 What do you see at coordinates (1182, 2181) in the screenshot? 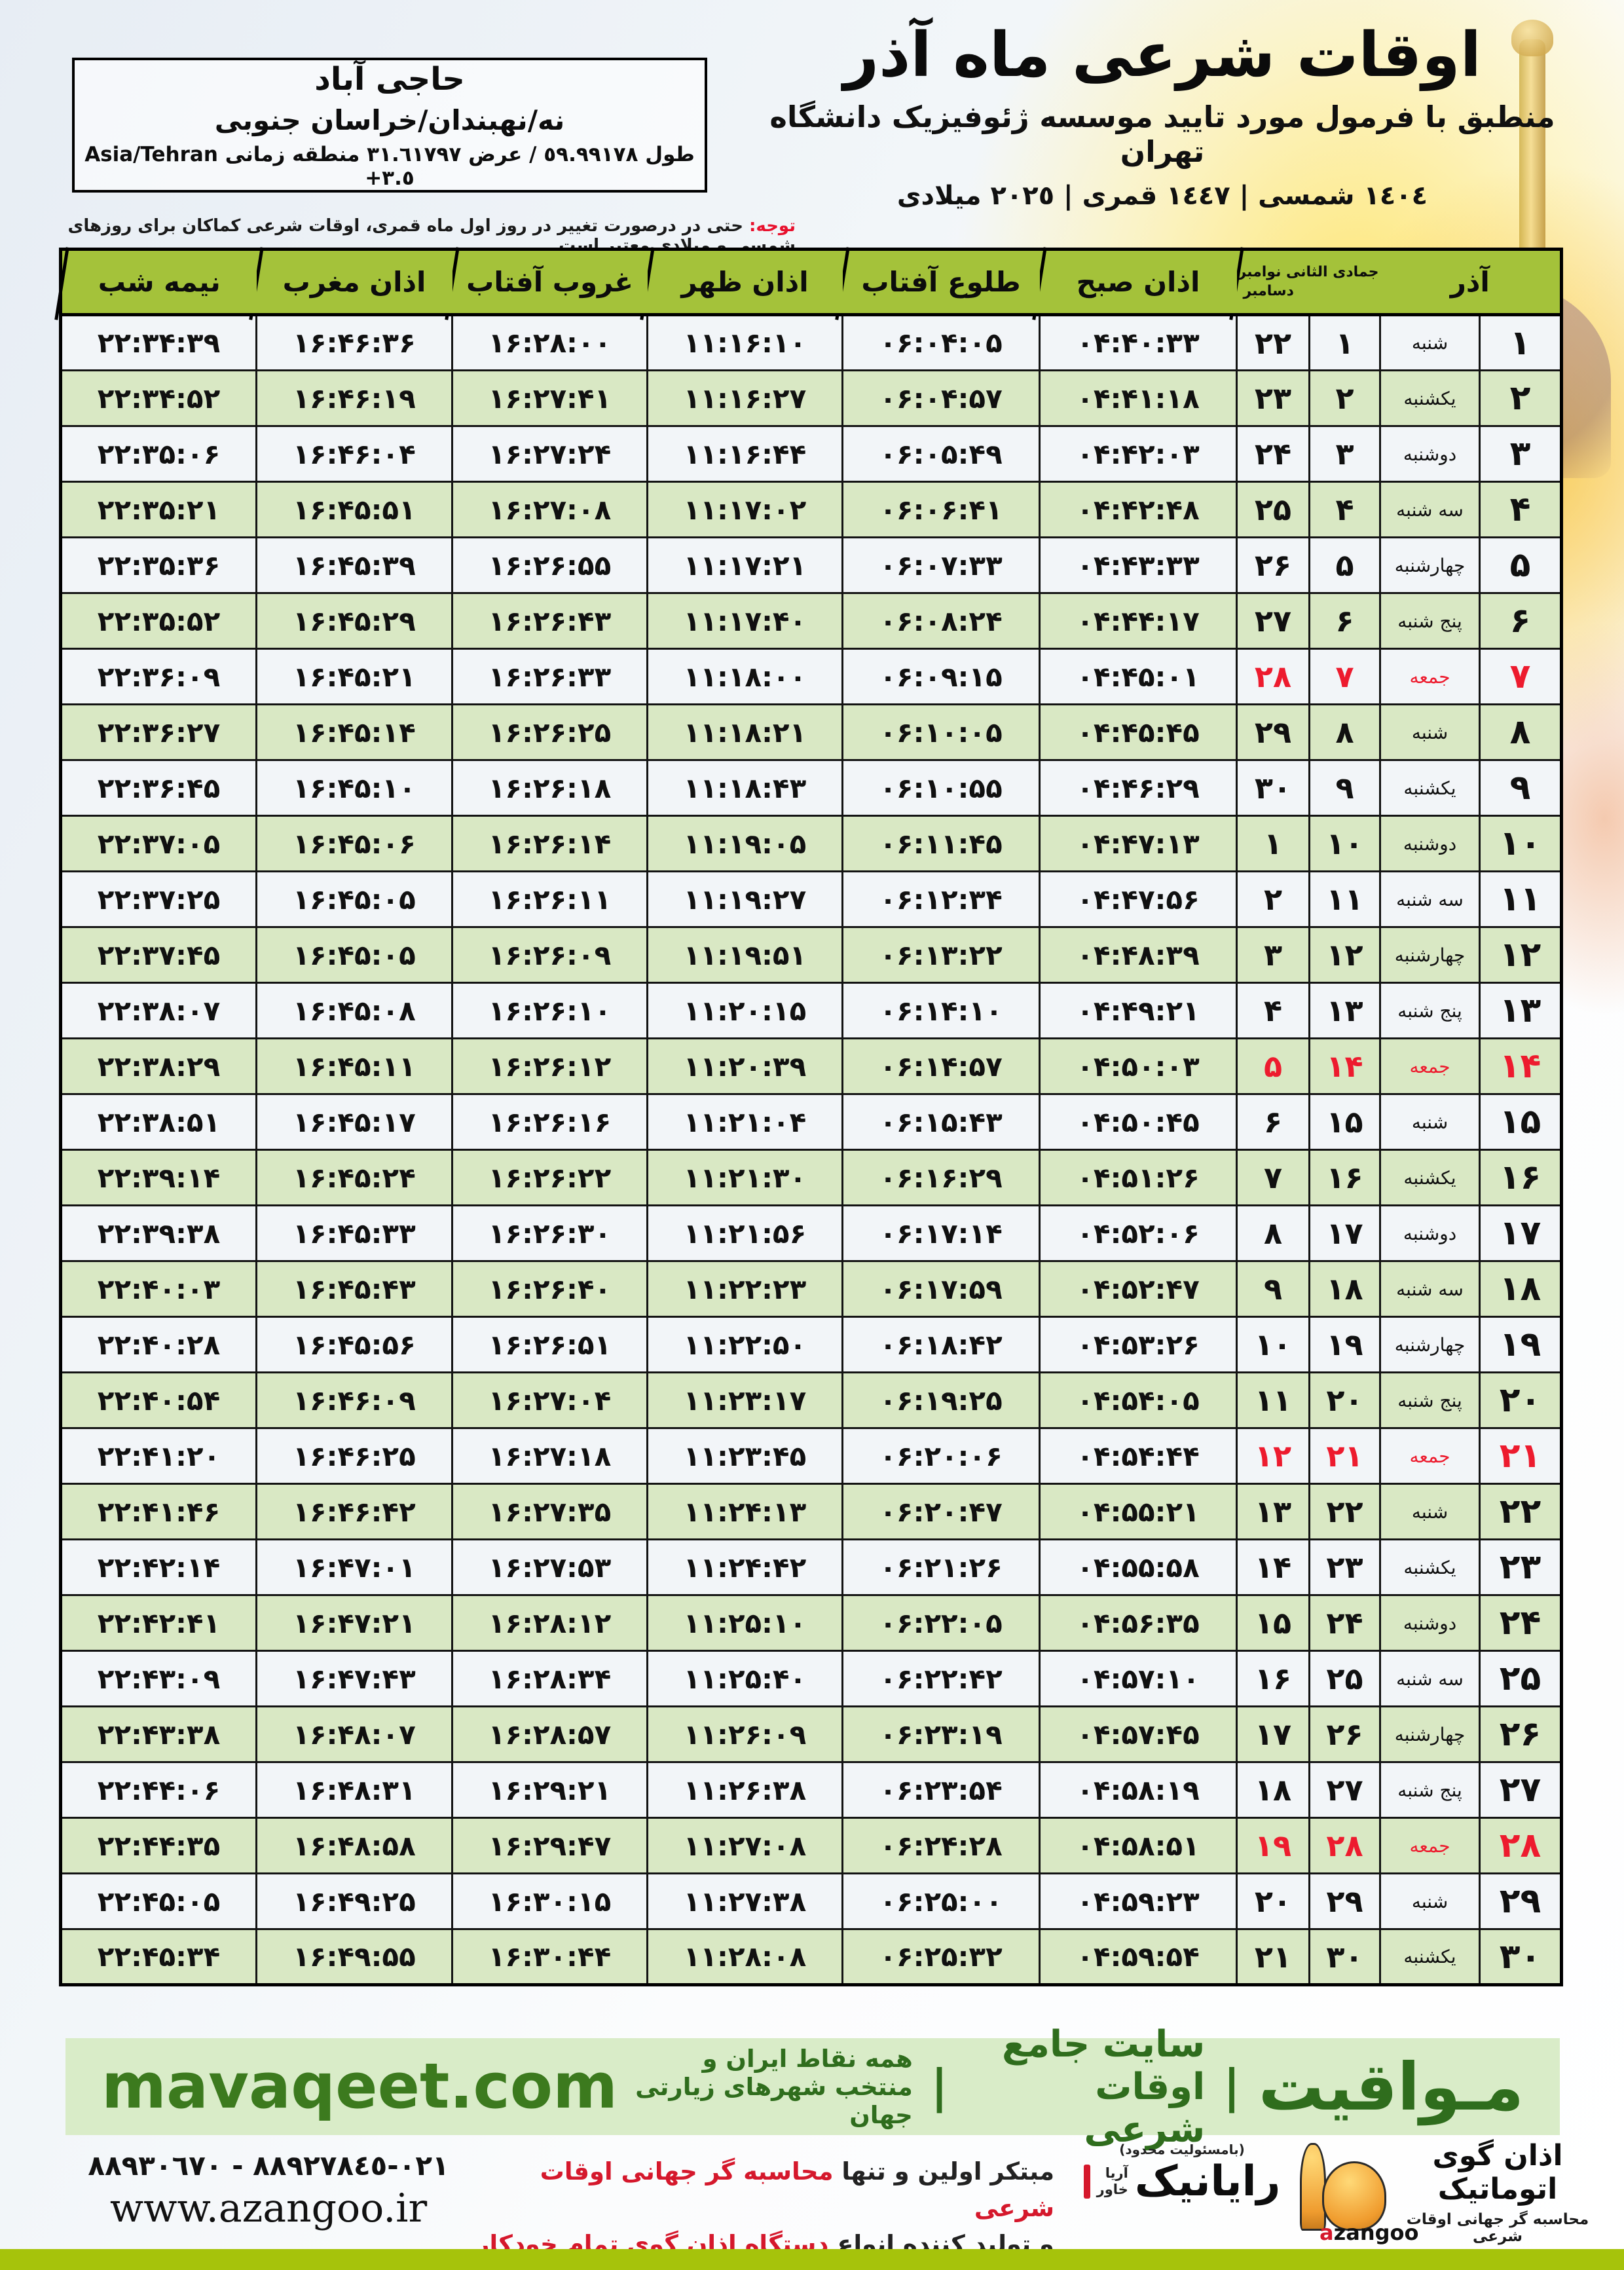
I see `rayanik-row: رایانیک آریا خاور` at bounding box center [1182, 2181].